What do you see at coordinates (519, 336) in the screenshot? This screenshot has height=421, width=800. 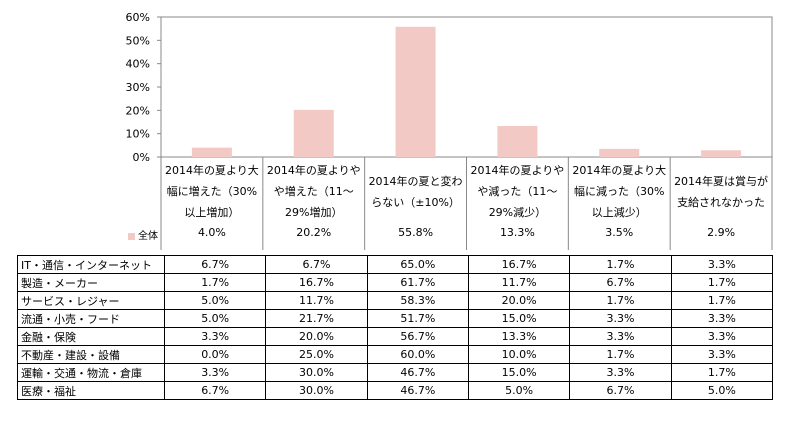 I see `table-cell: 13.3%` at bounding box center [519, 336].